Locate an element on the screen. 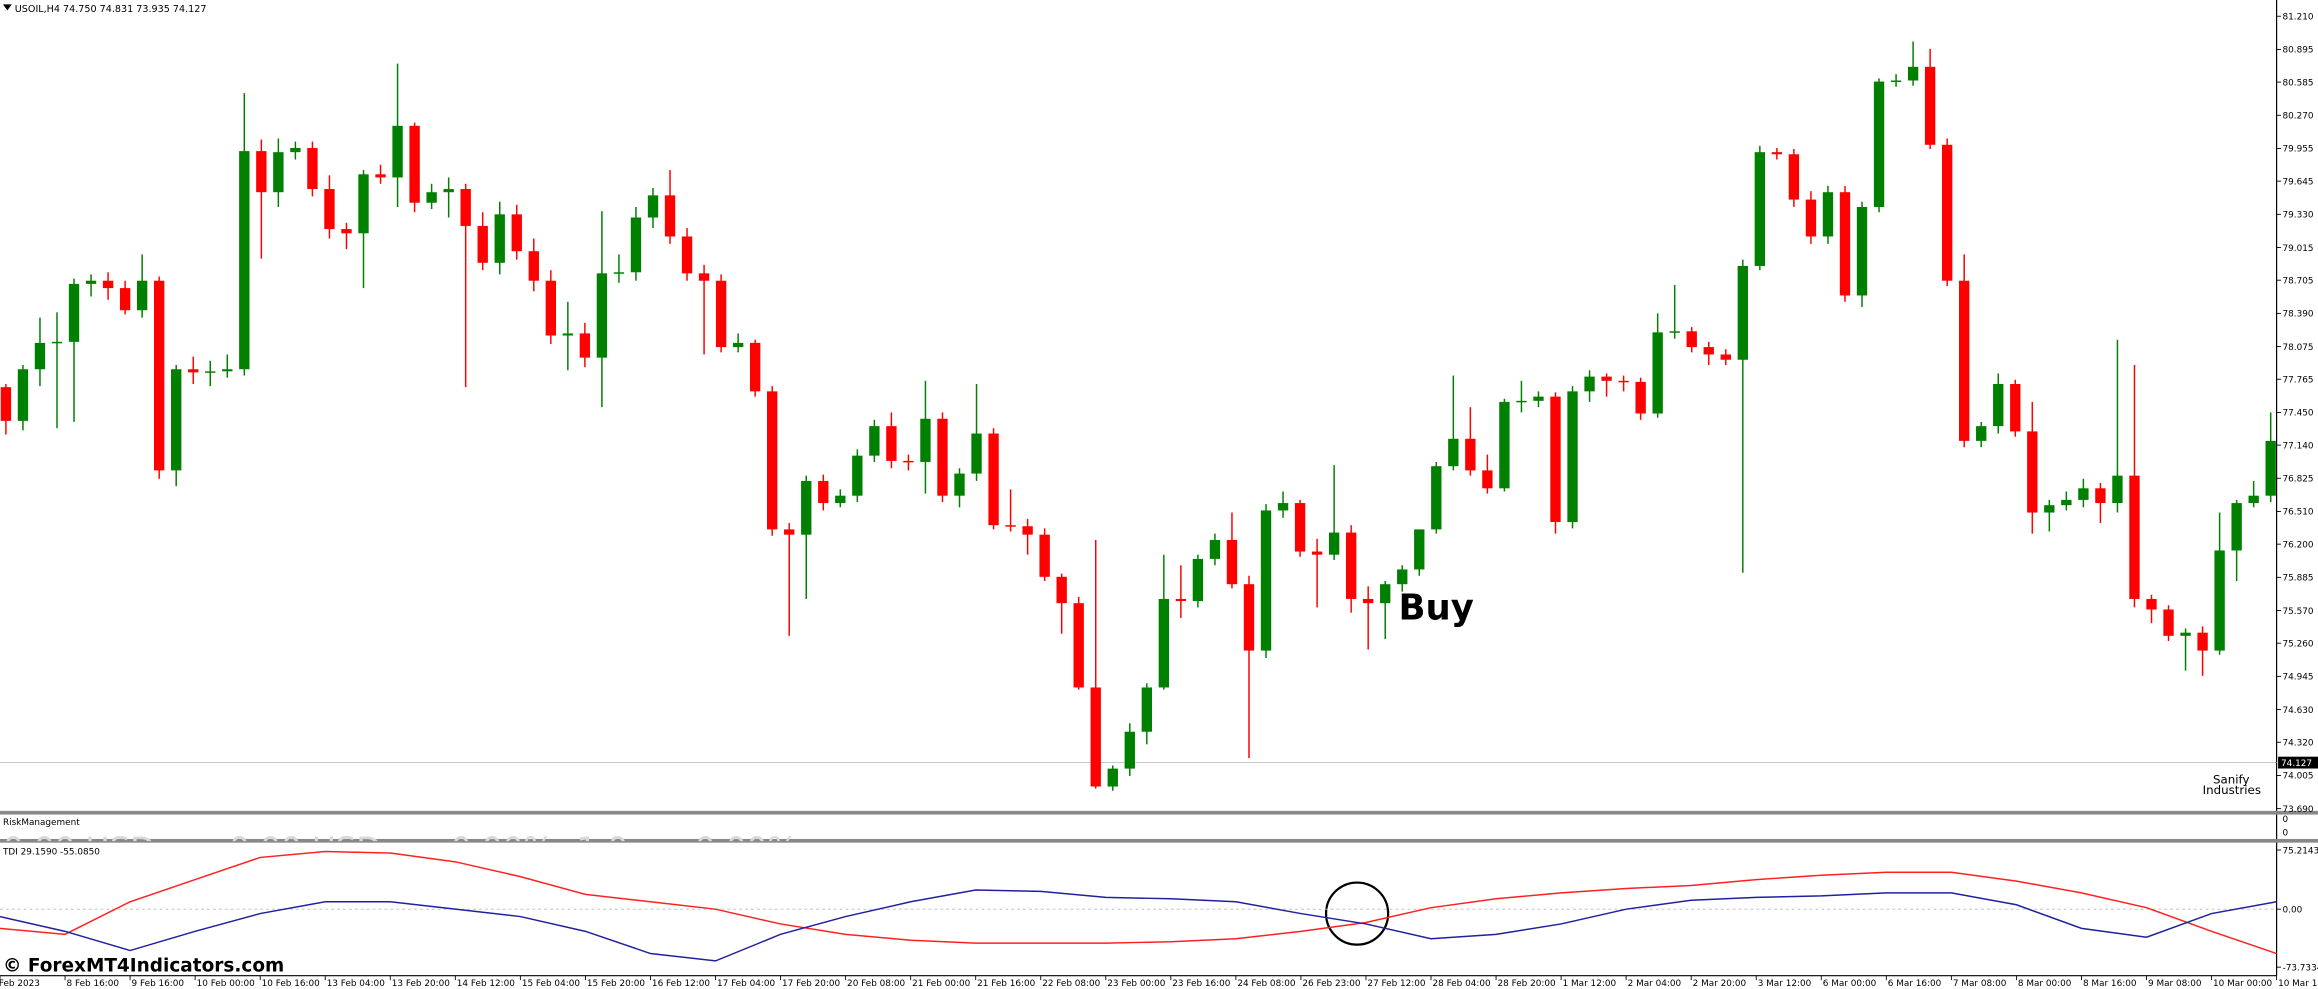 The width and height of the screenshot is (2318, 989). x-tick-label: 1 Mar 12:00 is located at coordinates (1590, 984).